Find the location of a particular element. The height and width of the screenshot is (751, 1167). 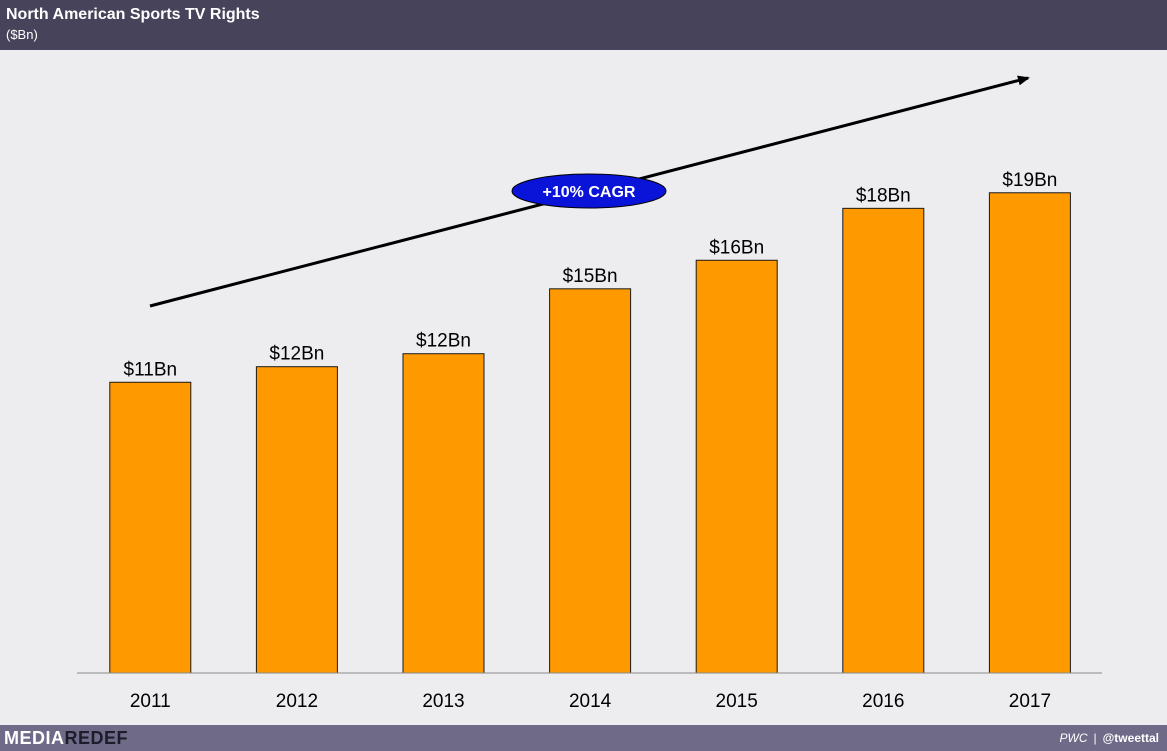

mediaredef-logo: MEDIAREDEF is located at coordinates (66, 738).